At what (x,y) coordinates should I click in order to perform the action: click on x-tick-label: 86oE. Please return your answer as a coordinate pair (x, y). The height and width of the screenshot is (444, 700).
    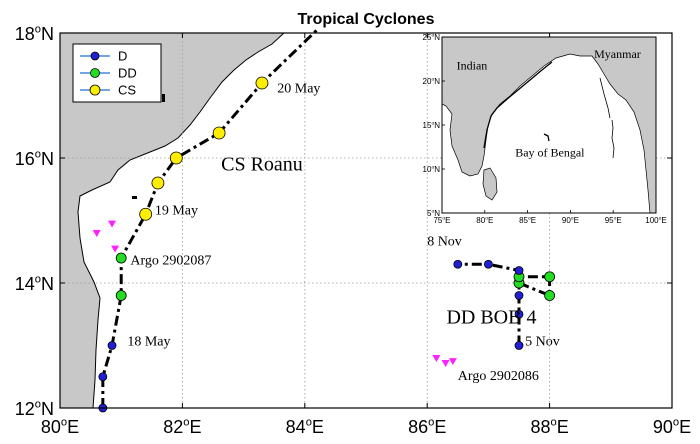
    Looking at the image, I should click on (427, 426).